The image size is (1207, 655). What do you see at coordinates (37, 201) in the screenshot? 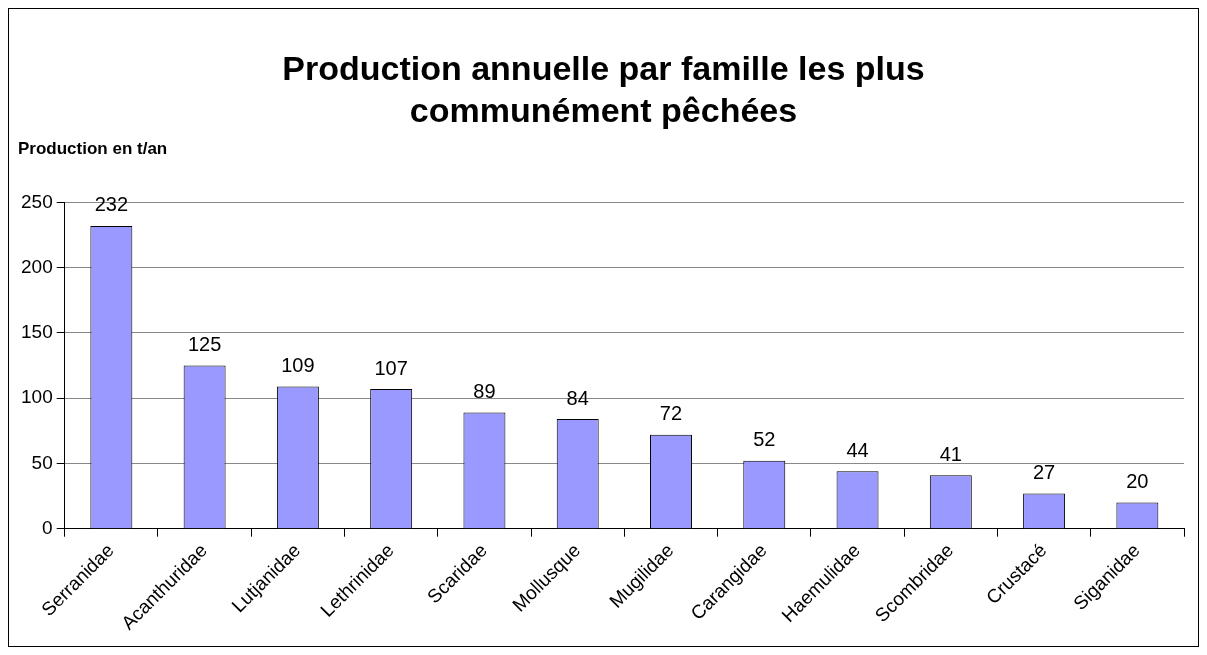
I see `y-tick-label: 250` at bounding box center [37, 201].